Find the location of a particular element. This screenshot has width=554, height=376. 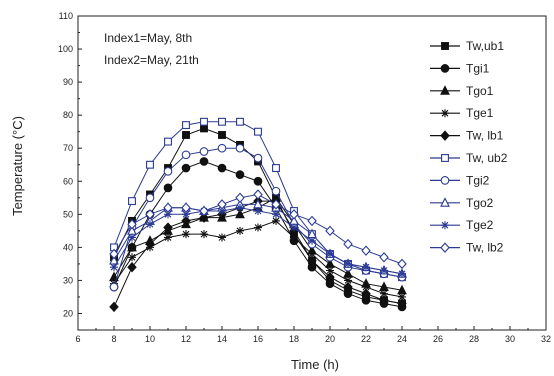

x-tick-label: 30 is located at coordinates (510, 339).